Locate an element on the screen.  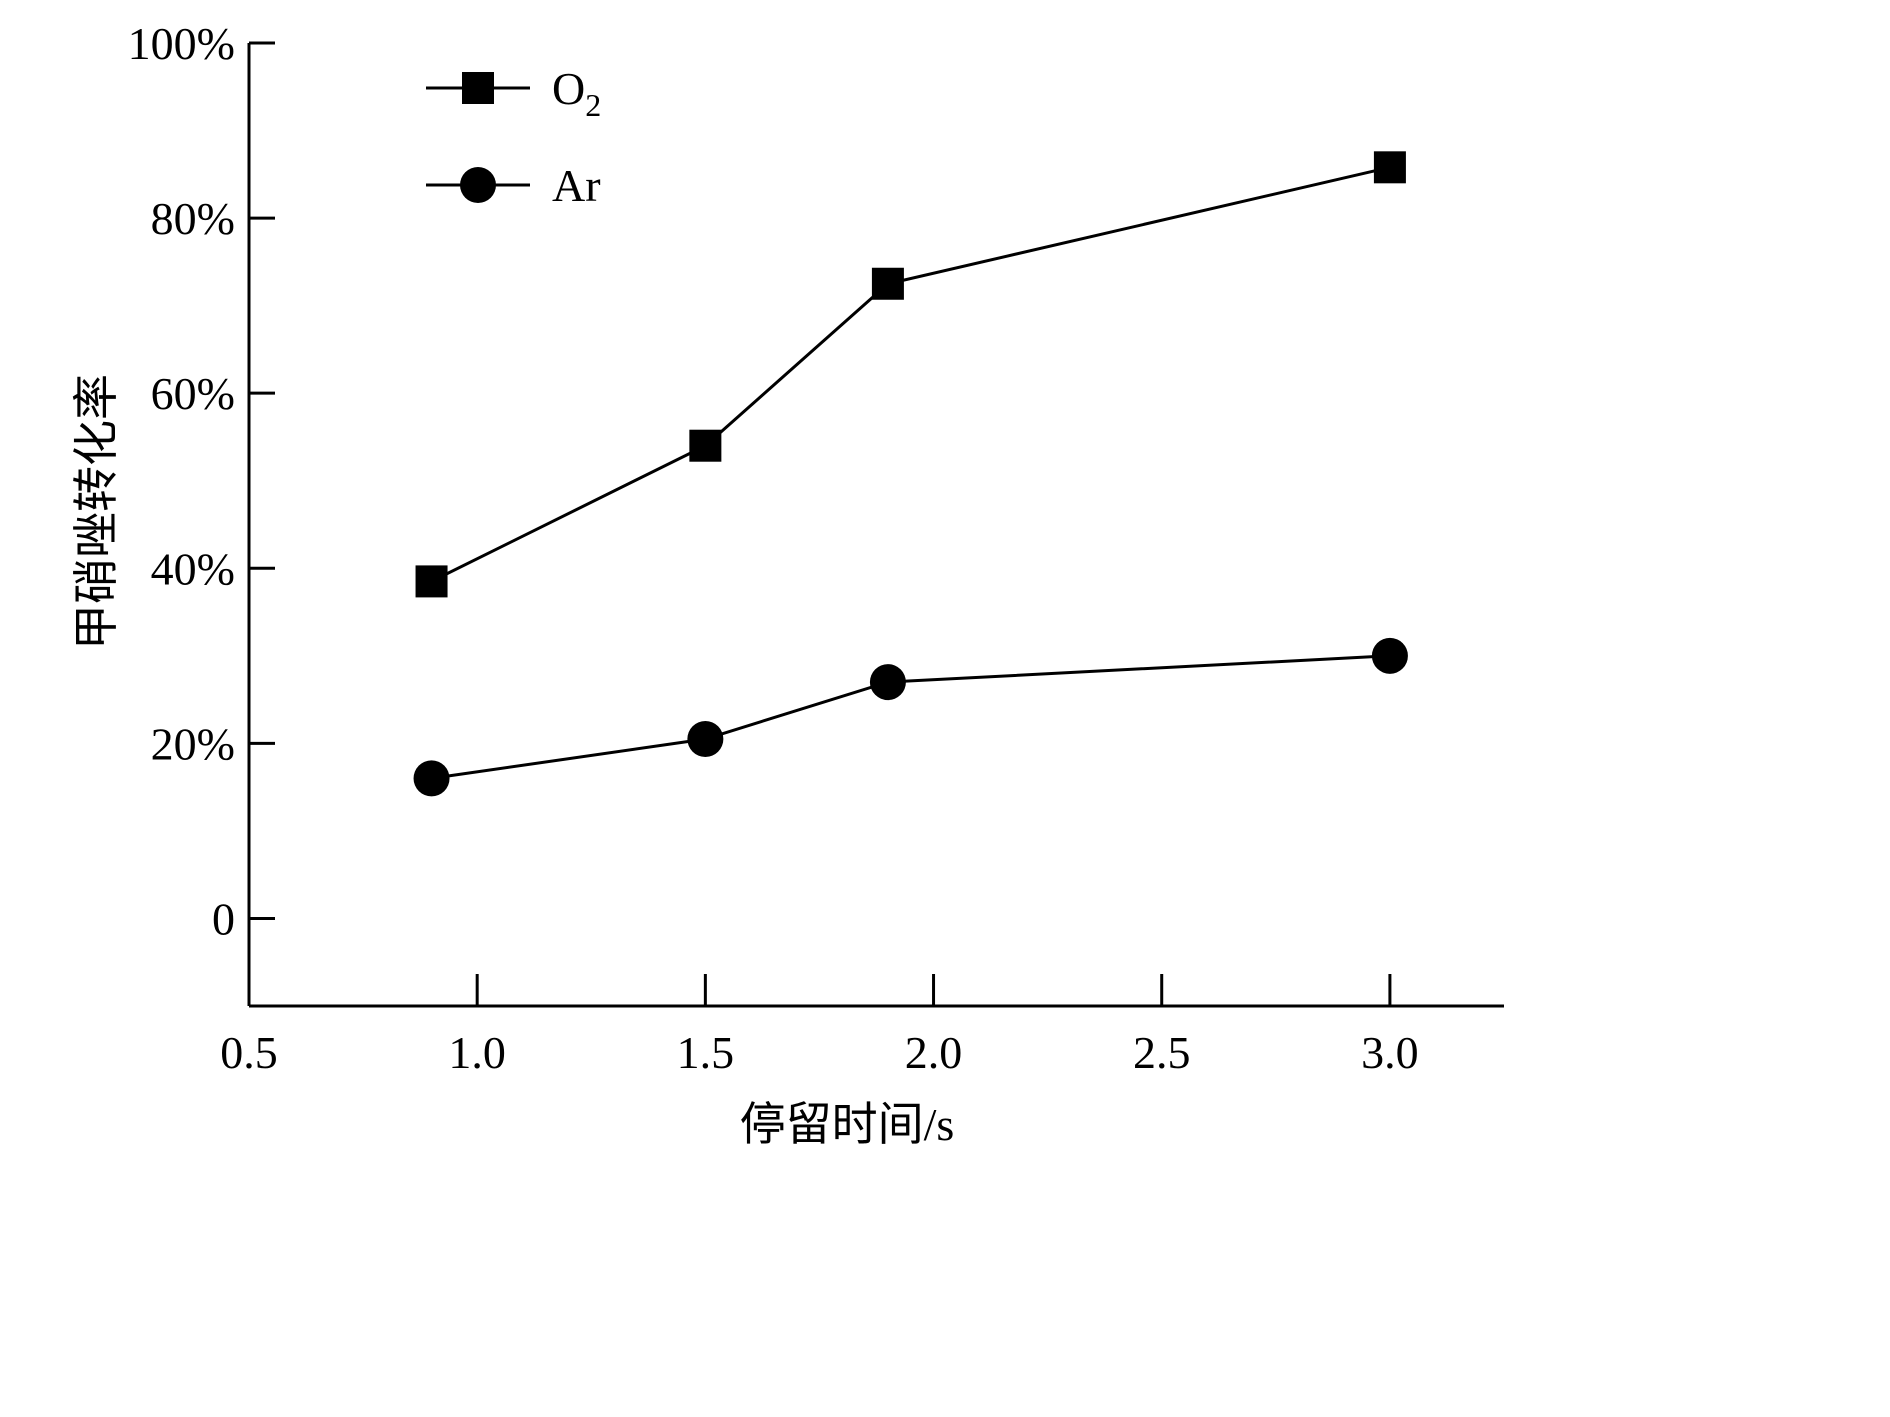
x-tick-label: 1.5 is located at coordinates (706, 1052).